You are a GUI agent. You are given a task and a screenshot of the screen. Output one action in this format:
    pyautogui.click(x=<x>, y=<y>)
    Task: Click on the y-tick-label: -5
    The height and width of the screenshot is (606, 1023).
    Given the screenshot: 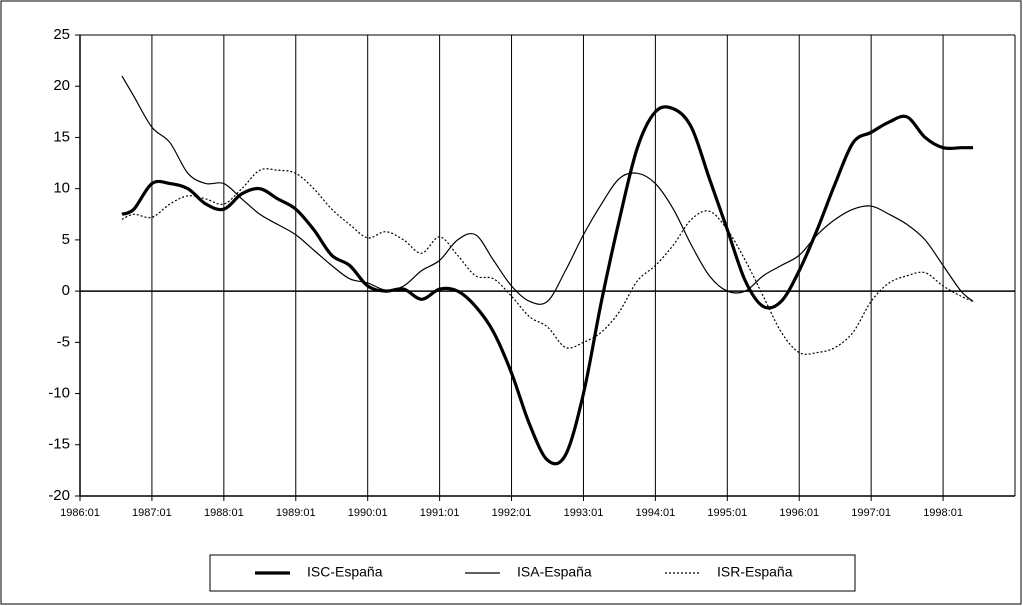 What is the action you would take?
    pyautogui.click(x=63, y=341)
    